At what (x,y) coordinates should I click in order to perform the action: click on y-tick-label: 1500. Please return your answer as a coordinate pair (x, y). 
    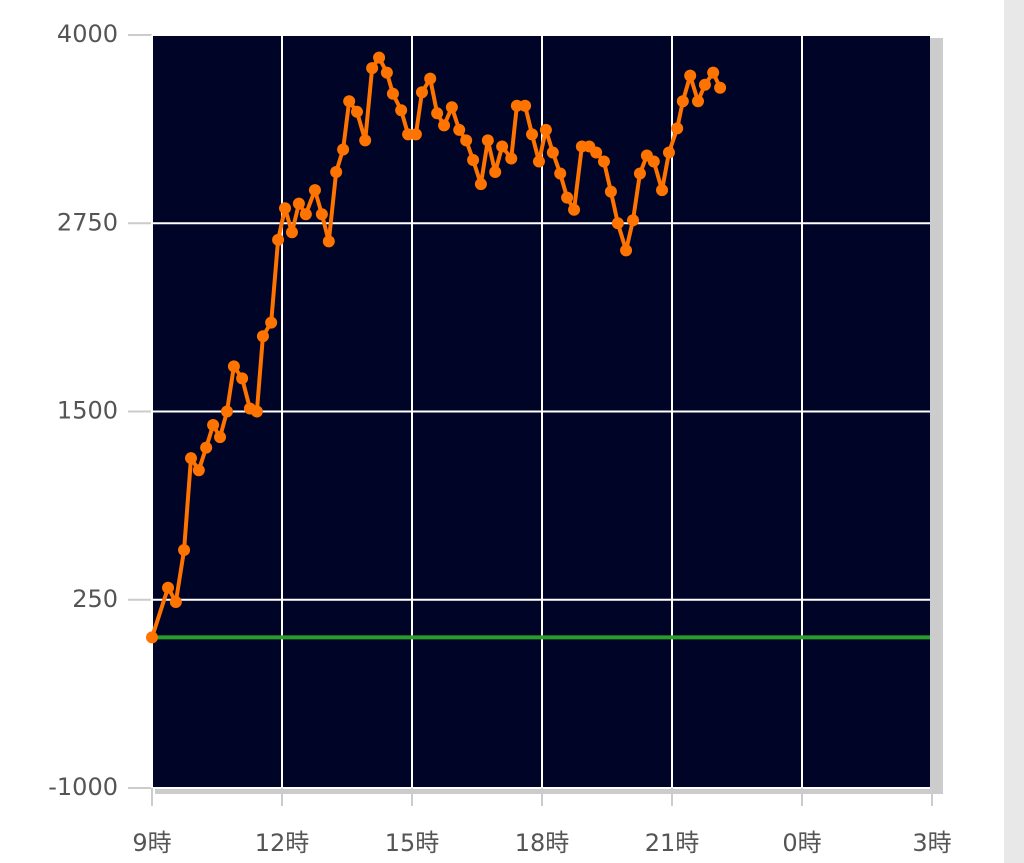
    Looking at the image, I should click on (87, 411).